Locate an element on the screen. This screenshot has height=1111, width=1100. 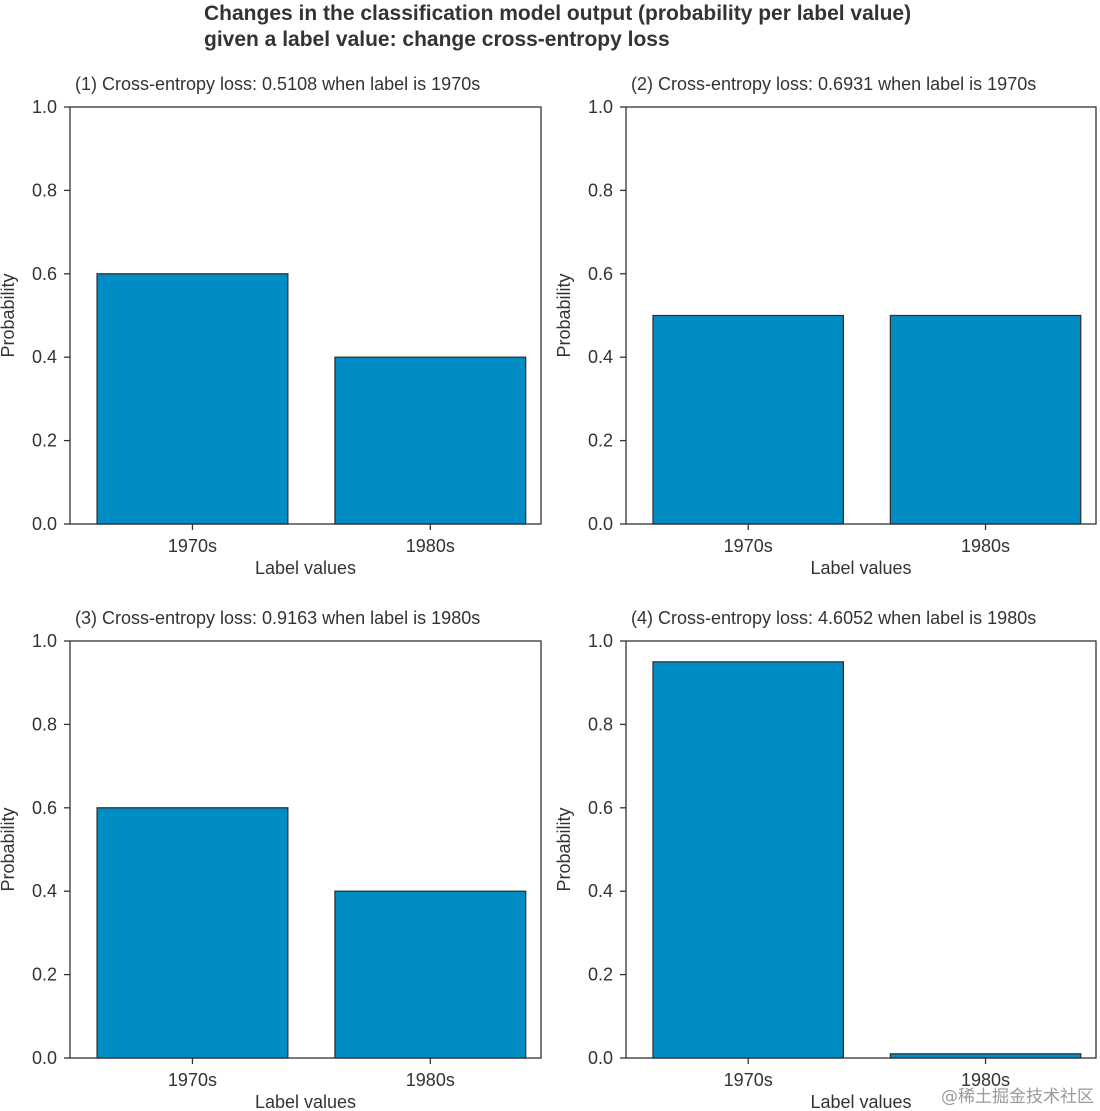
x-tick-label-1970s-panel-4: 1970s is located at coordinates (748, 1080).